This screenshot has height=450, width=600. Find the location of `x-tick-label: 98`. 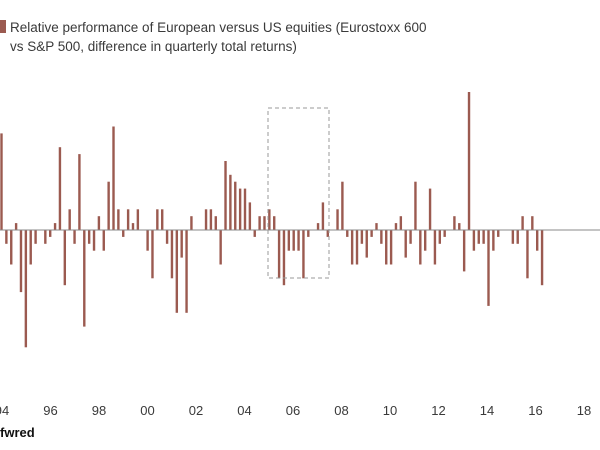

x-tick-label: 98 is located at coordinates (99, 410).